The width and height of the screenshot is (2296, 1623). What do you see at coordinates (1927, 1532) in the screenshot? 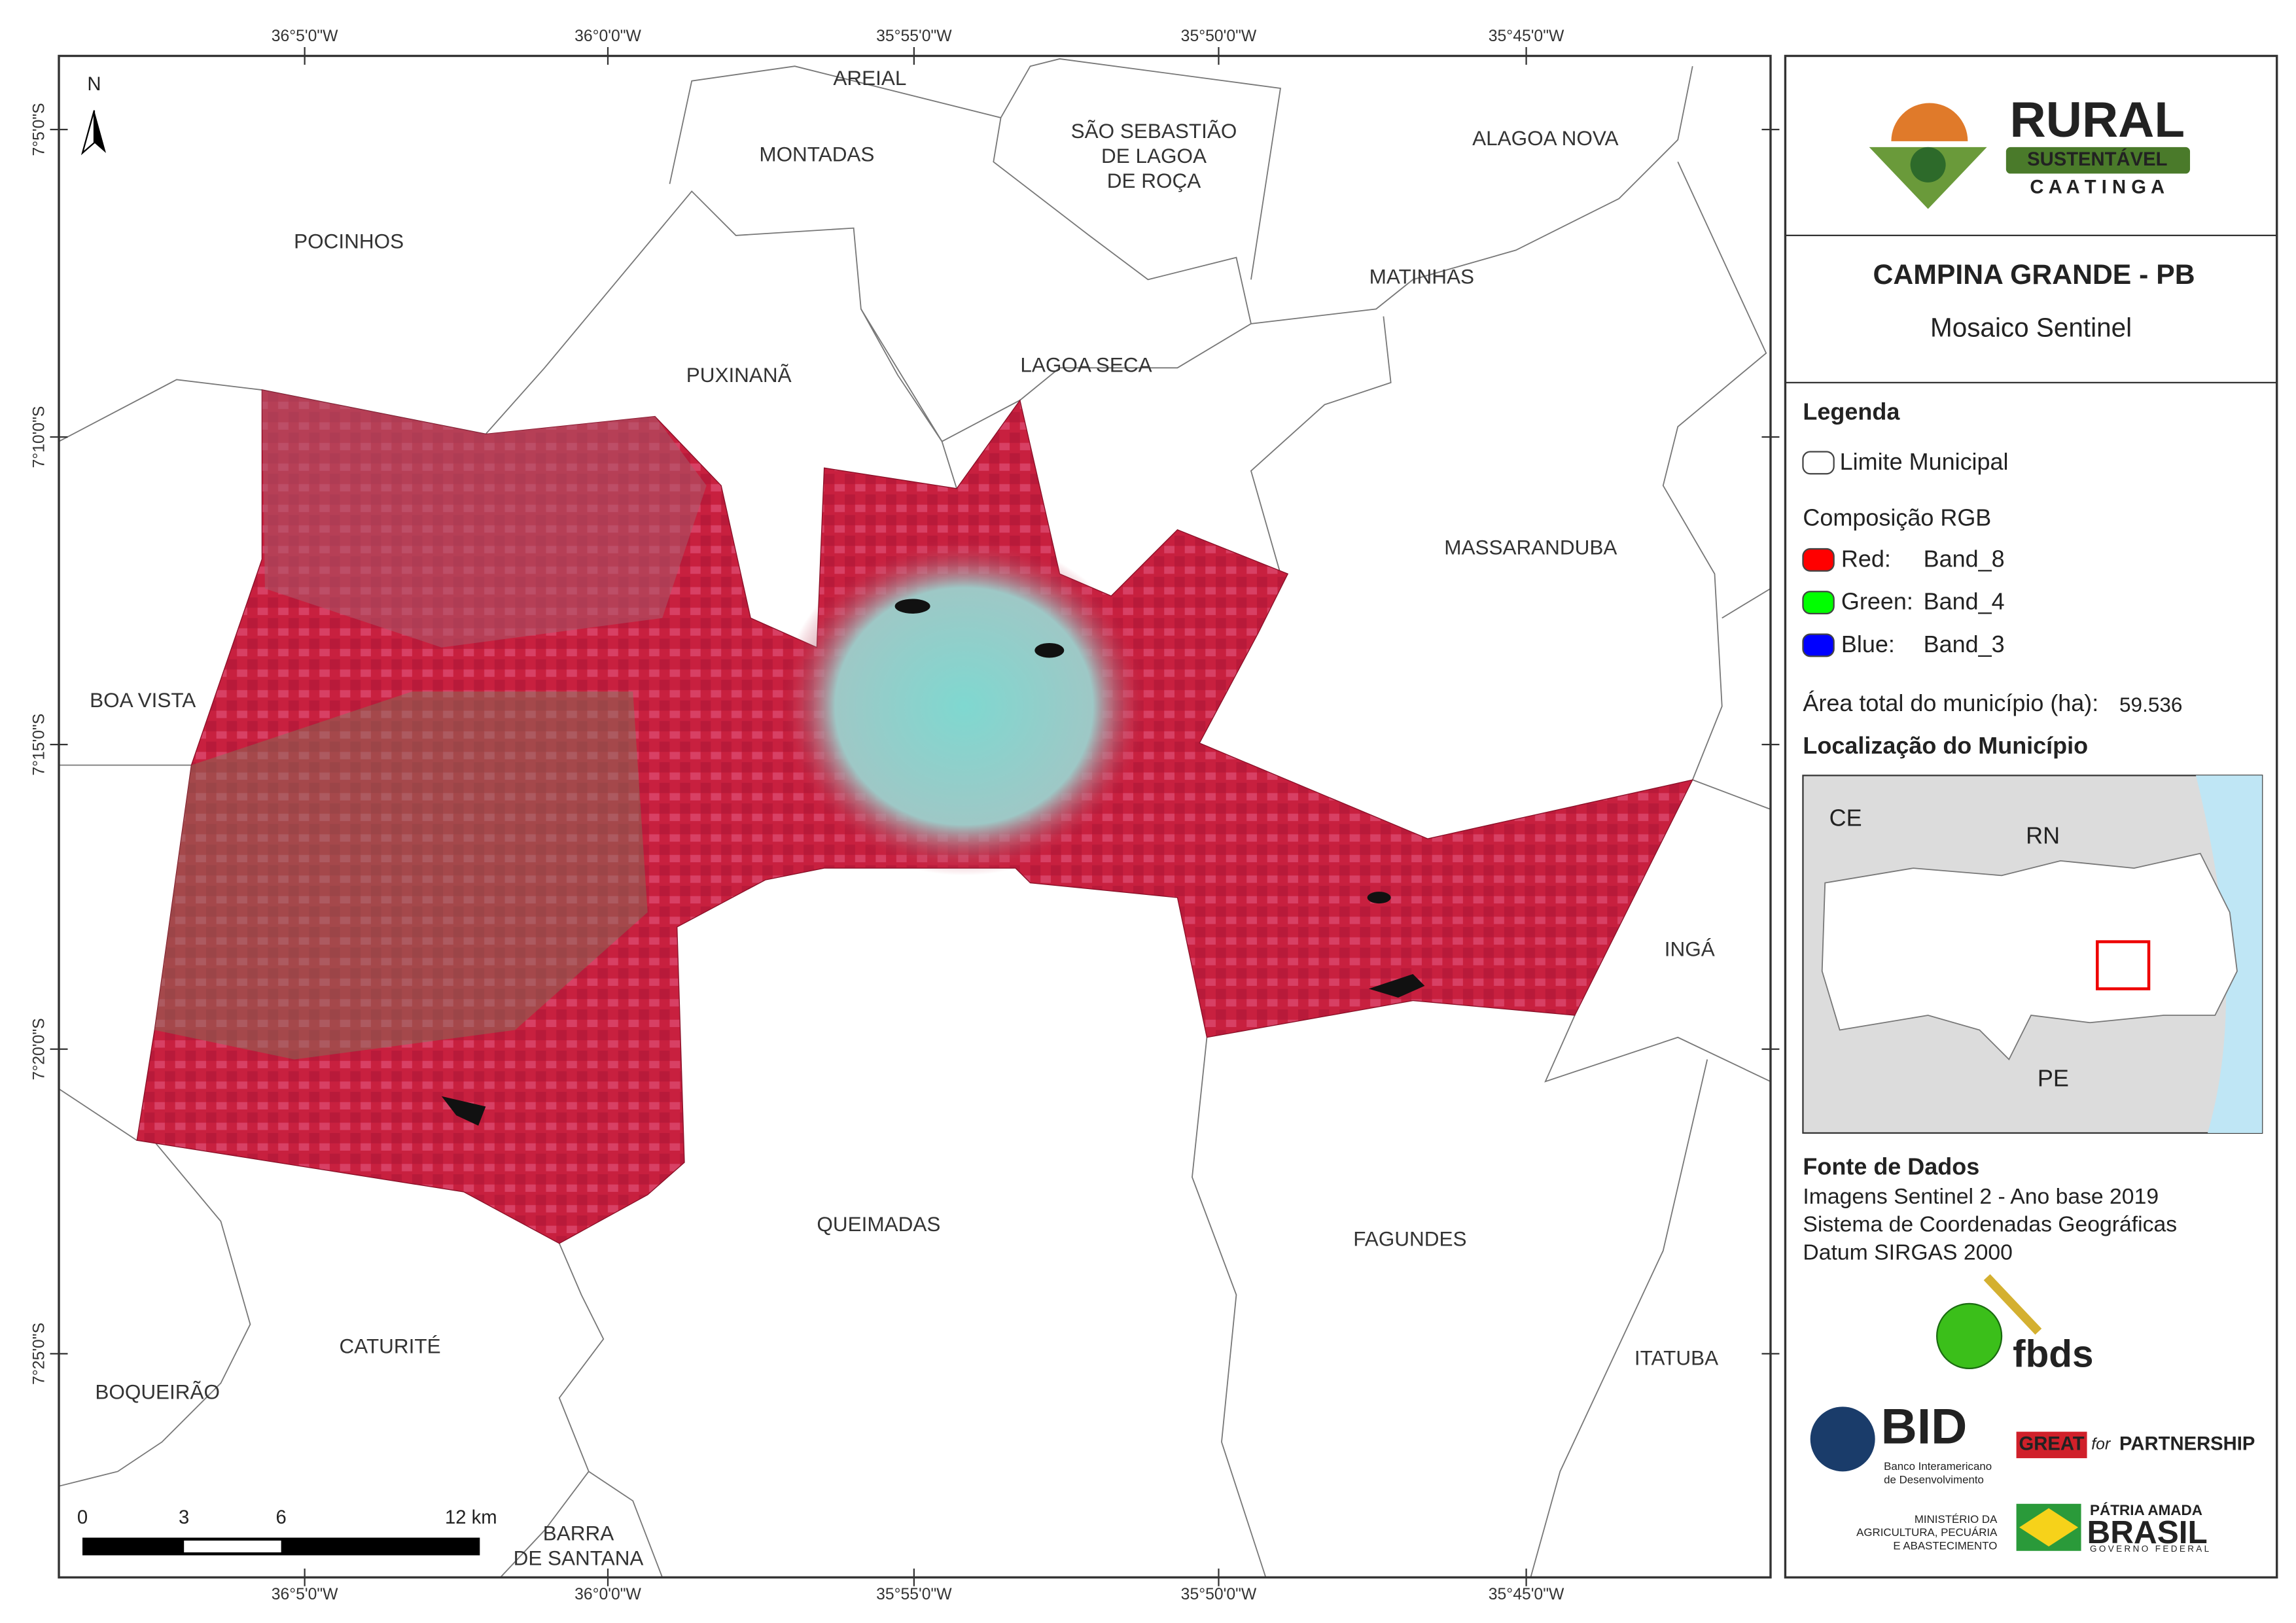
I see `ministry-text: AGRICULTURA, PECUÁRIA` at bounding box center [1927, 1532].